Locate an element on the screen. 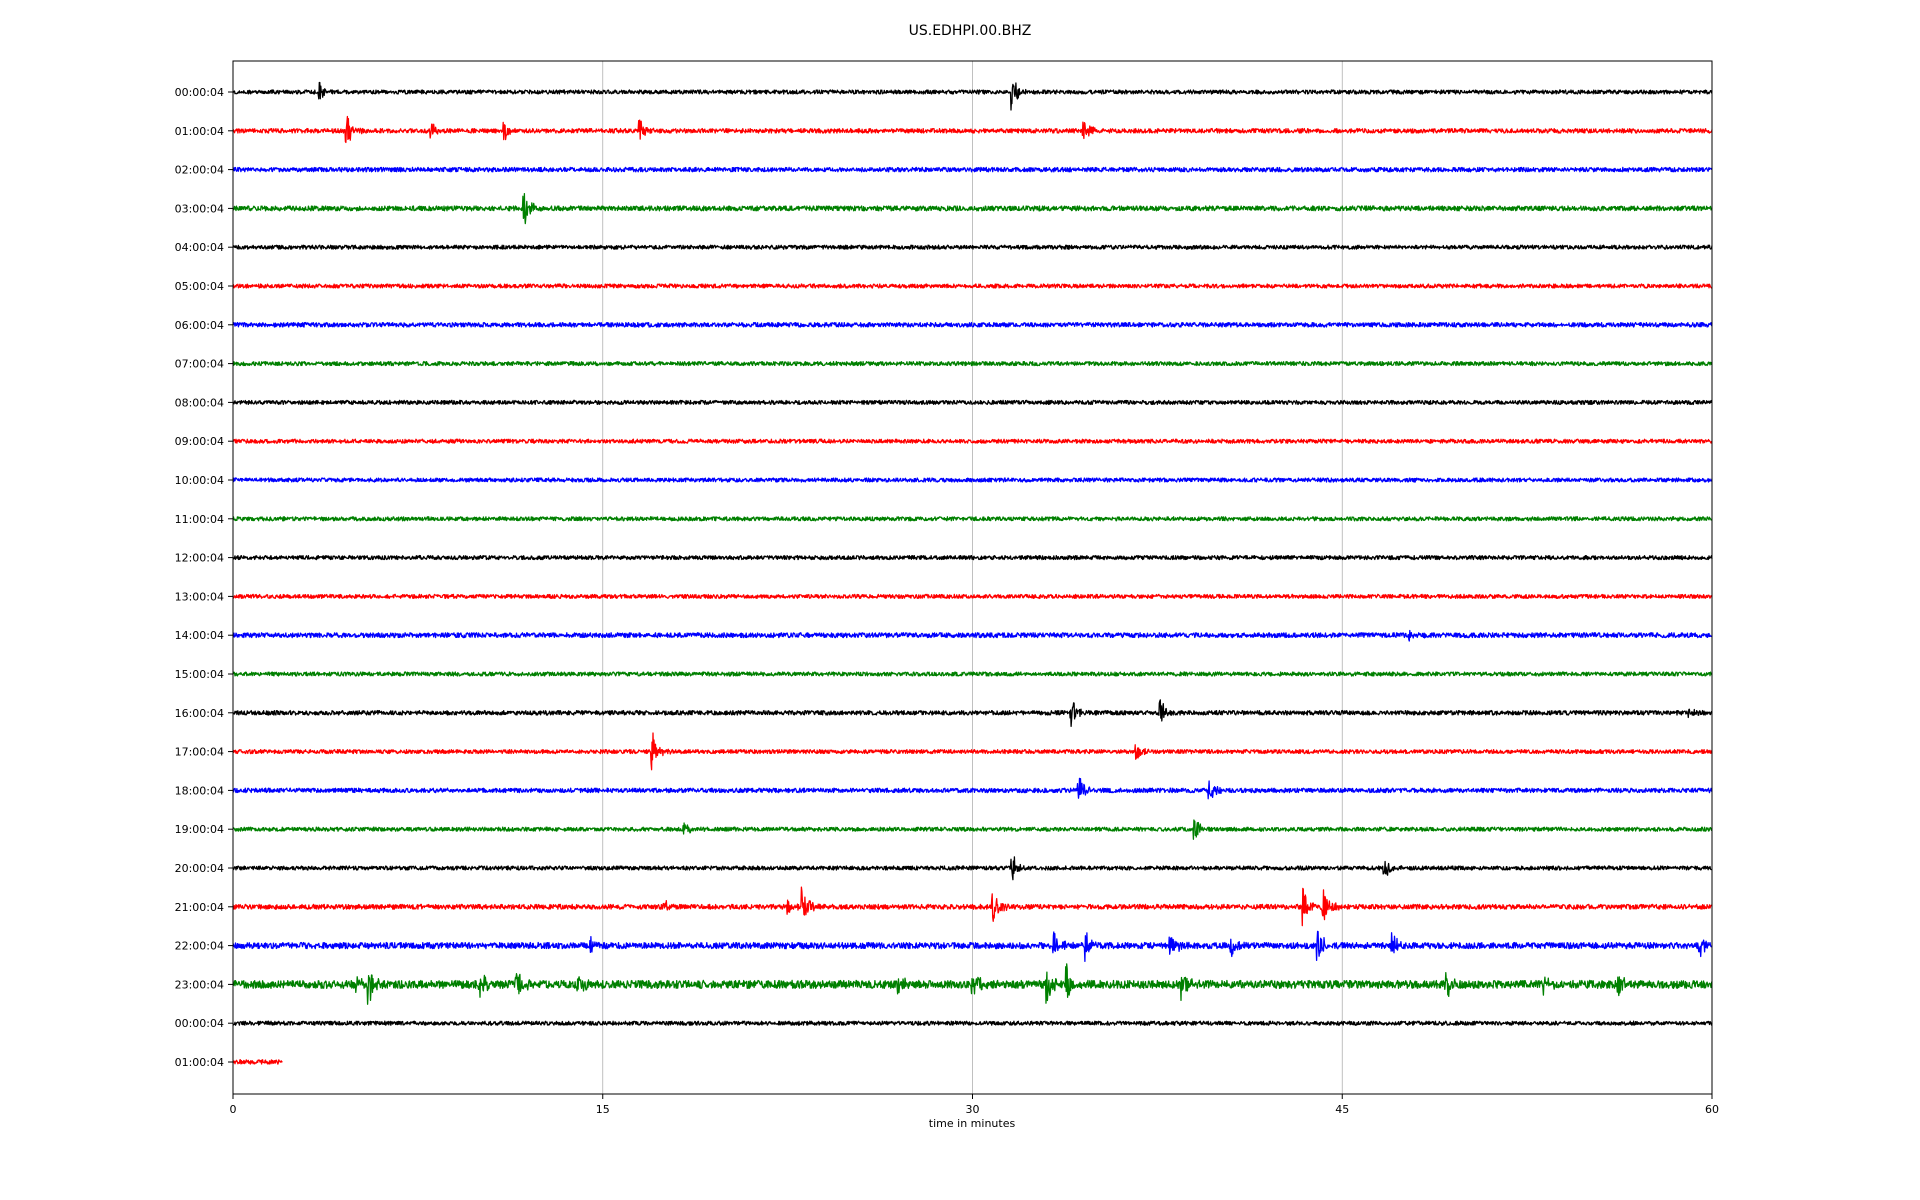  y-tick-label-11: 11:00:04 is located at coordinates (199, 519).